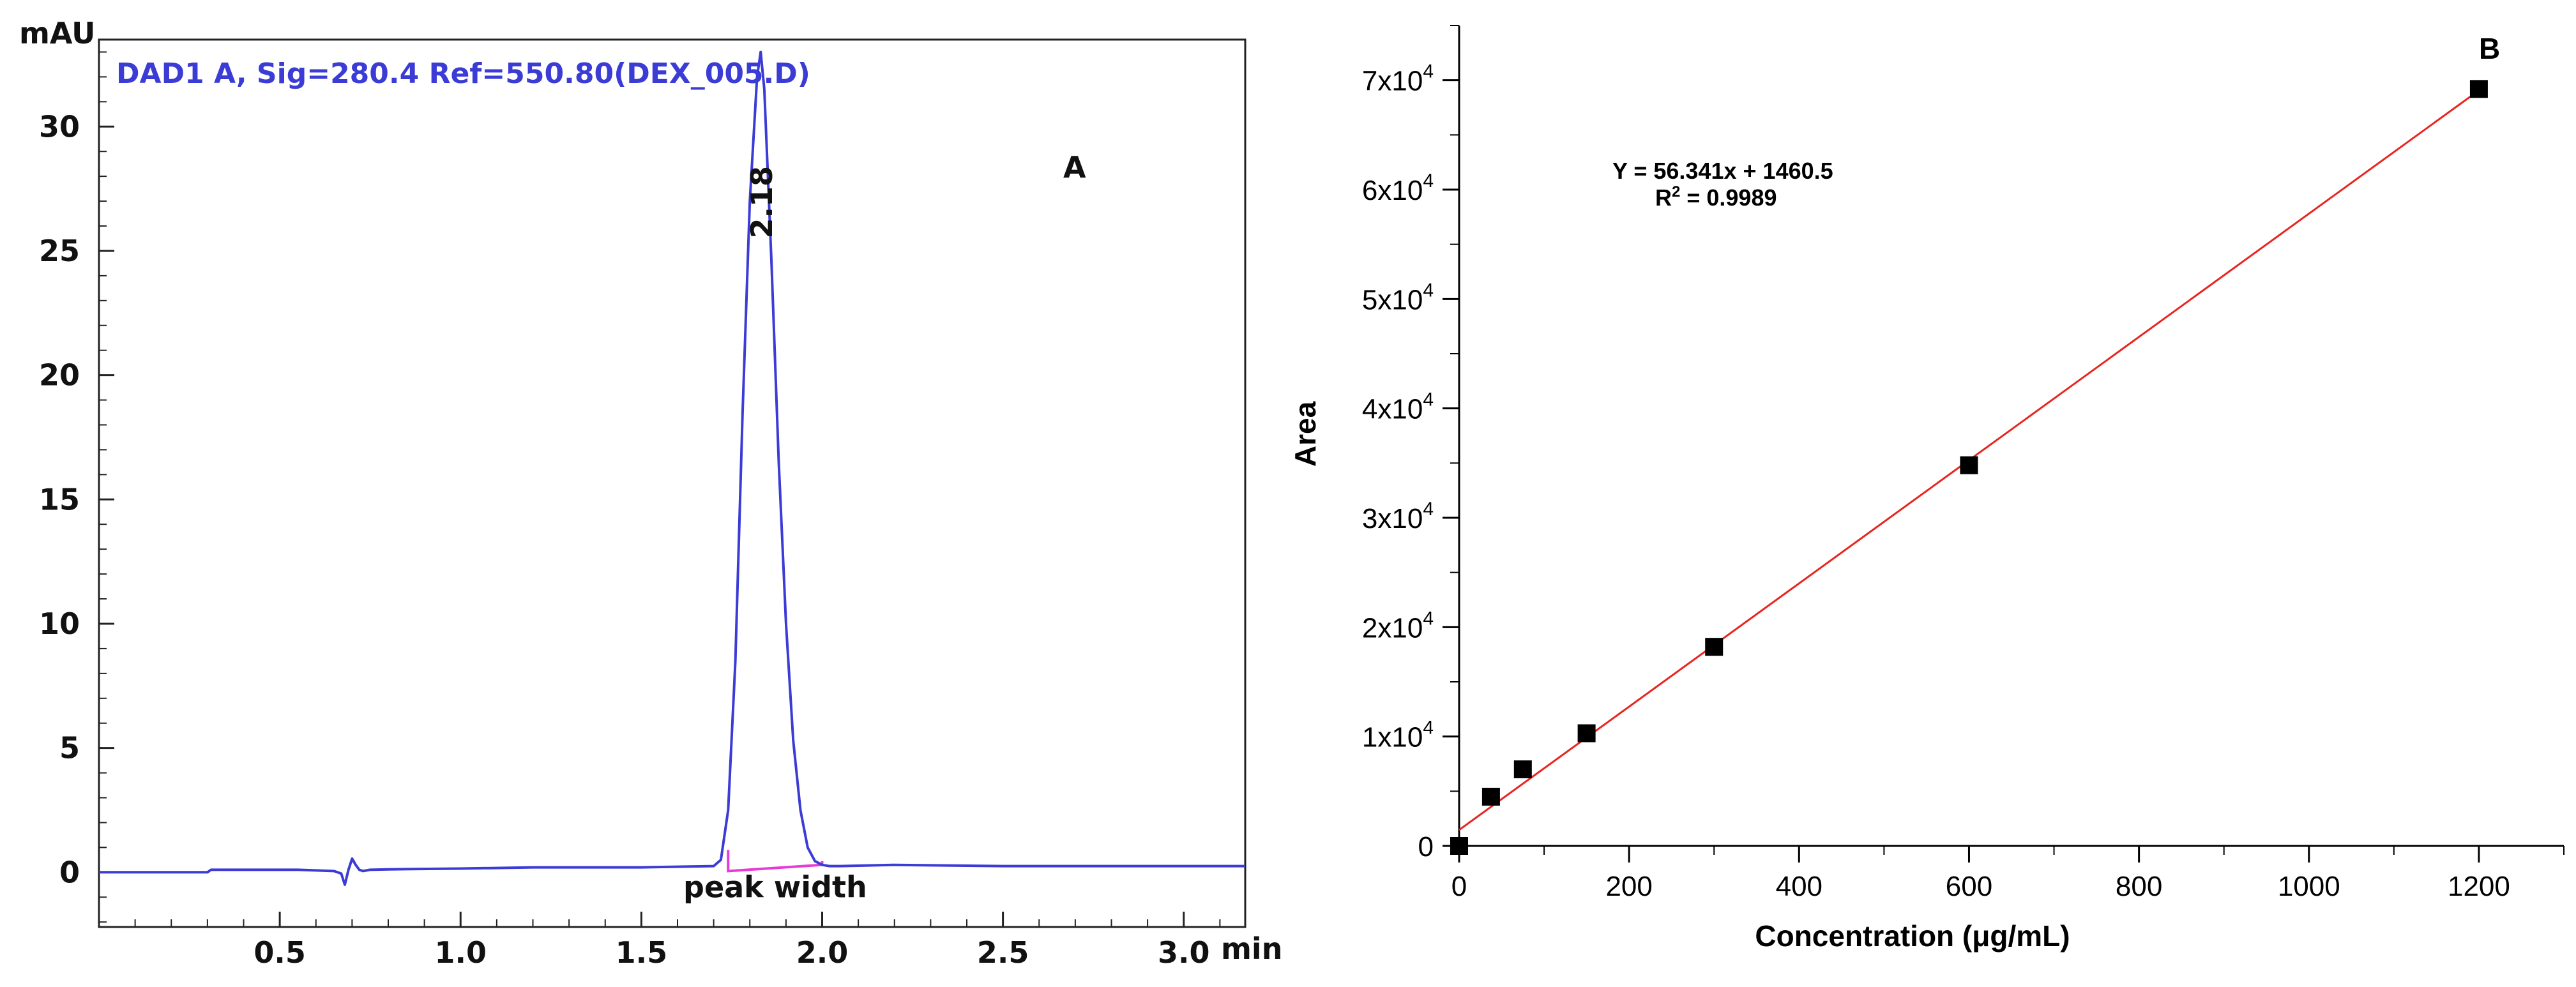 Image resolution: width=2576 pixels, height=987 pixels. What do you see at coordinates (678, 941) in the screenshot?
I see `chromatogram-x-axis: 0.5 1.0 1.5 2.0 2.5 3.0` at bounding box center [678, 941].